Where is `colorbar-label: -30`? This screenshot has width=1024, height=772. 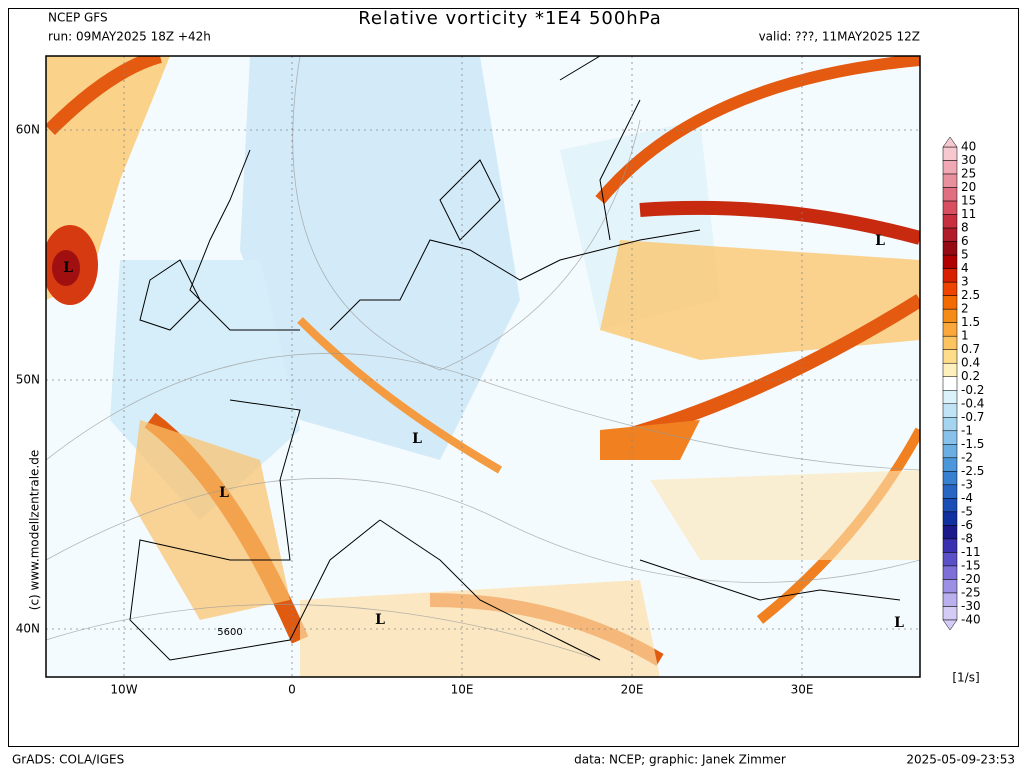 colorbar-label: -30 is located at coordinates (971, 606).